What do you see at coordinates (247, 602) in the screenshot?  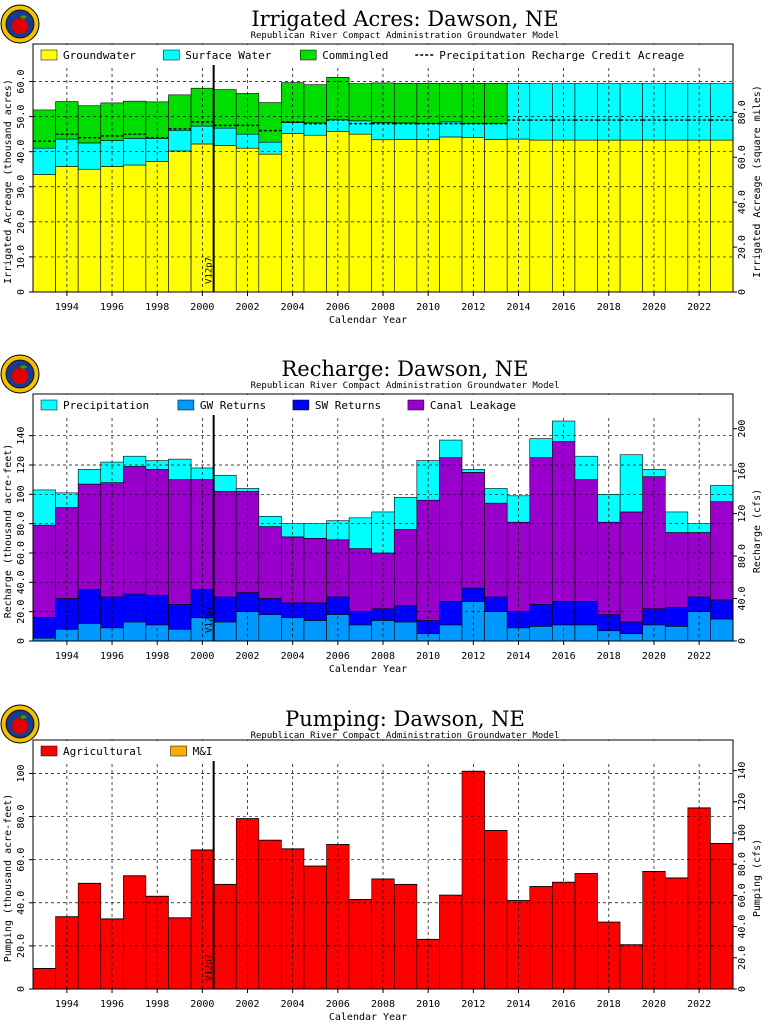 I see `bar-sw-returns-2002` at bounding box center [247, 602].